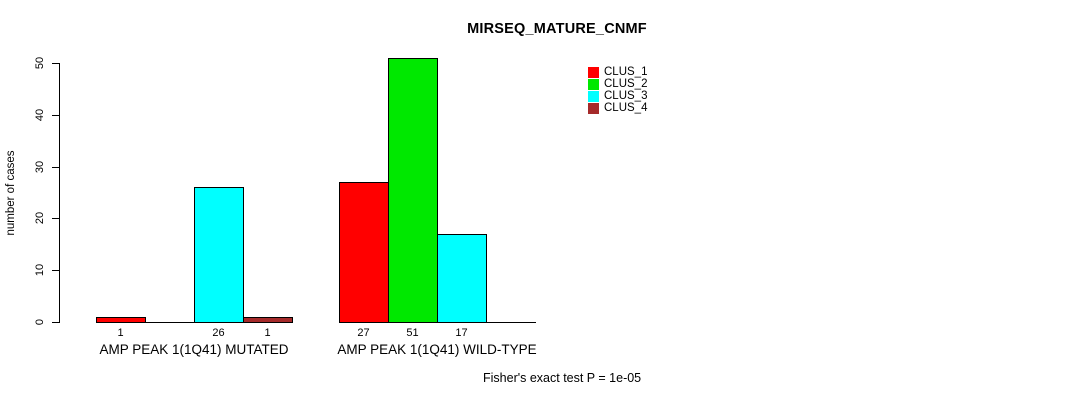 This screenshot has width=1090, height=400. What do you see at coordinates (364, 252) in the screenshot?
I see `bar-CLUS_1-group2` at bounding box center [364, 252].